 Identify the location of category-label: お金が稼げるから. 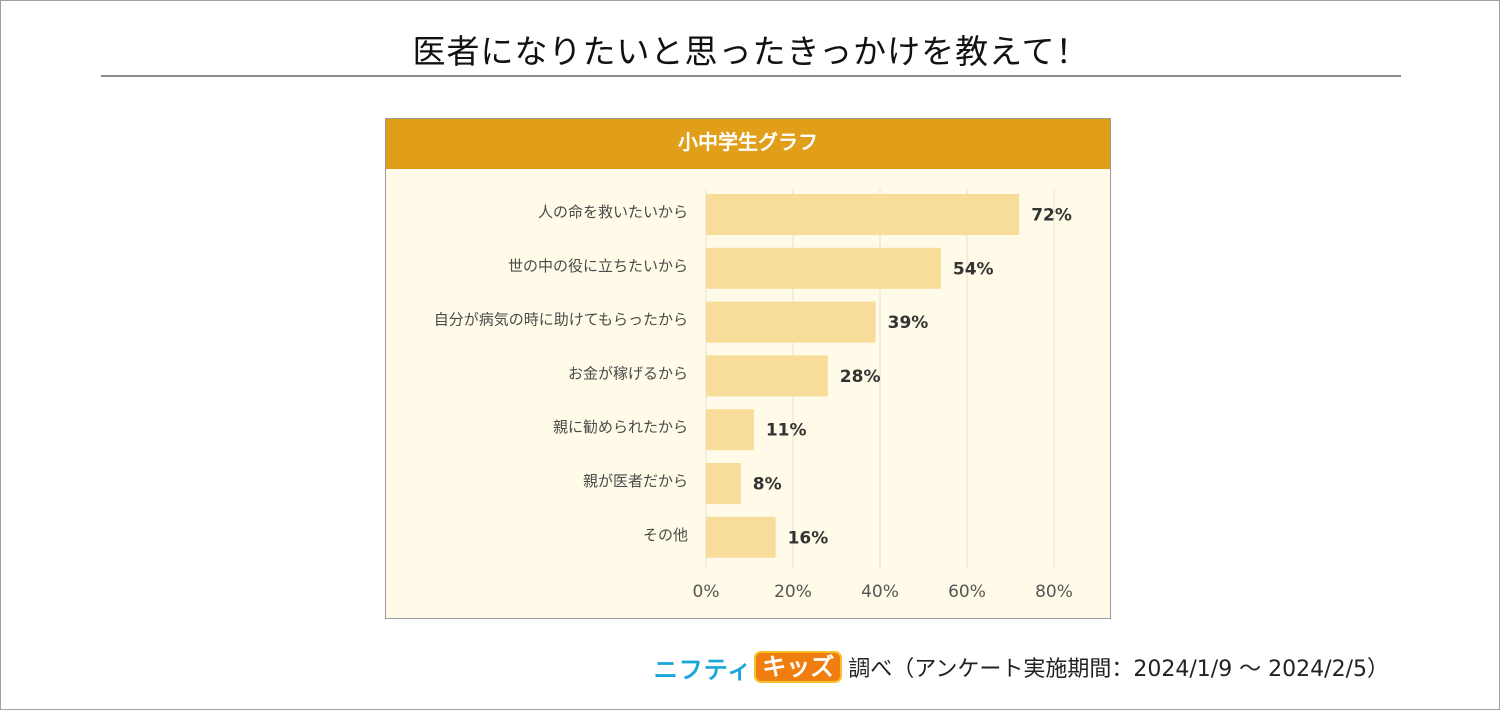
(628, 373).